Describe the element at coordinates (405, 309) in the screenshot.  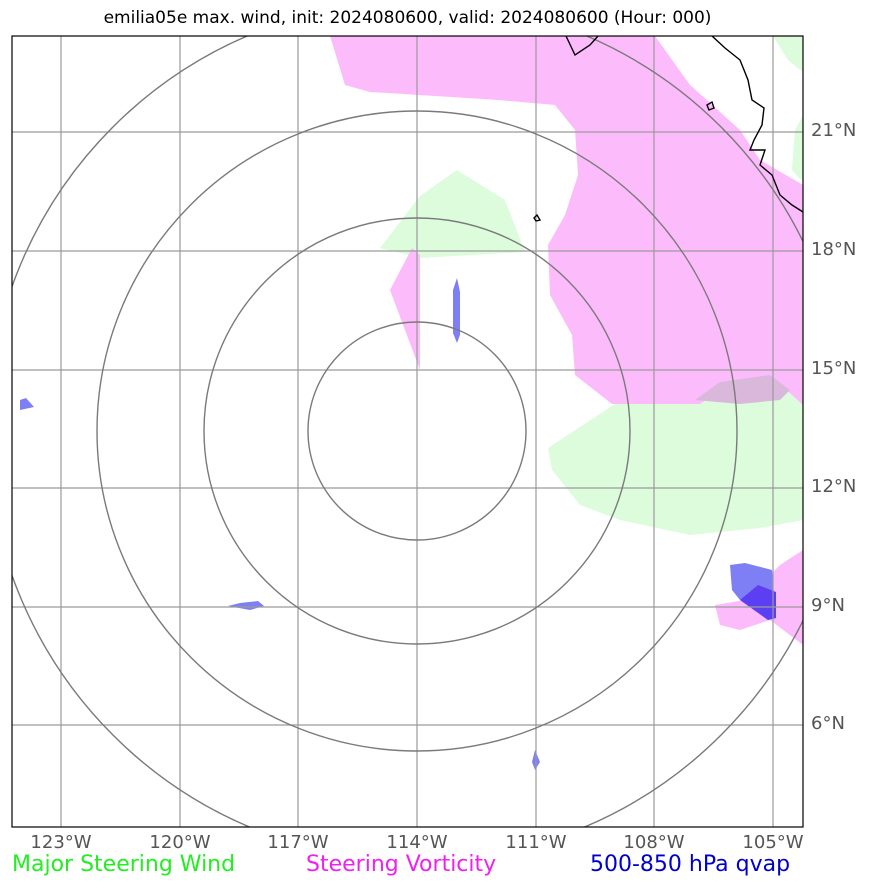
I see `steering-vorticity-area` at that location.